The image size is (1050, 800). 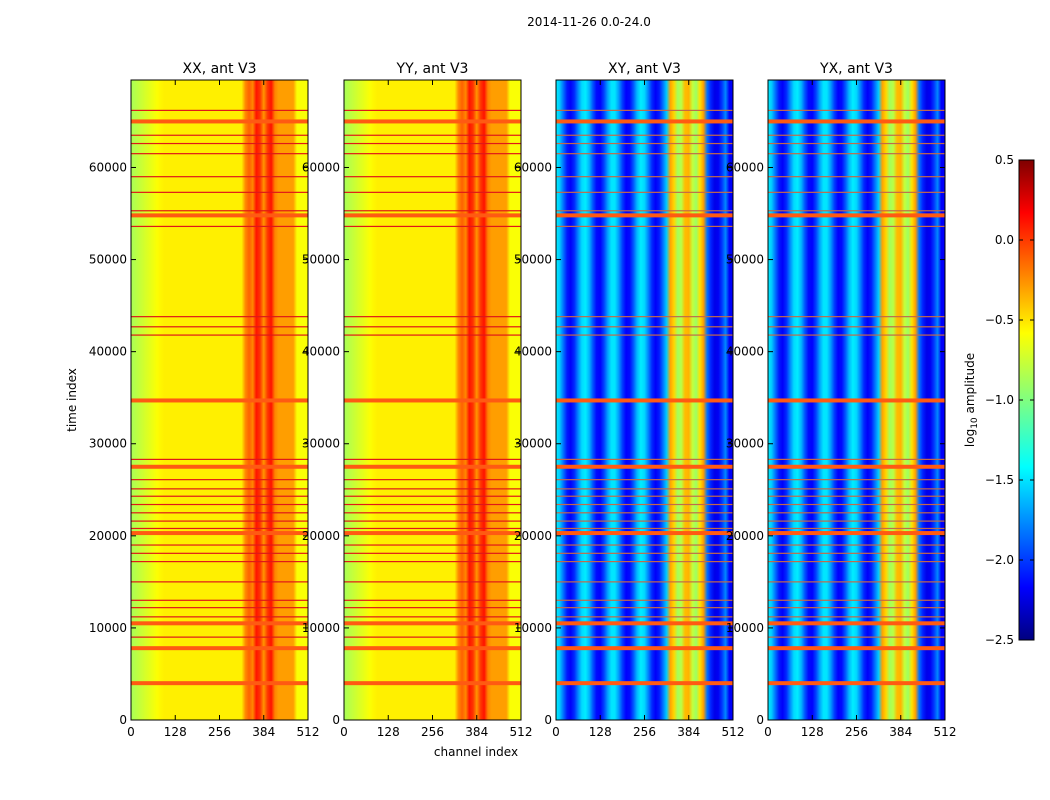 I want to click on panel-title-yy: YY, ant V3, so click(x=432, y=69).